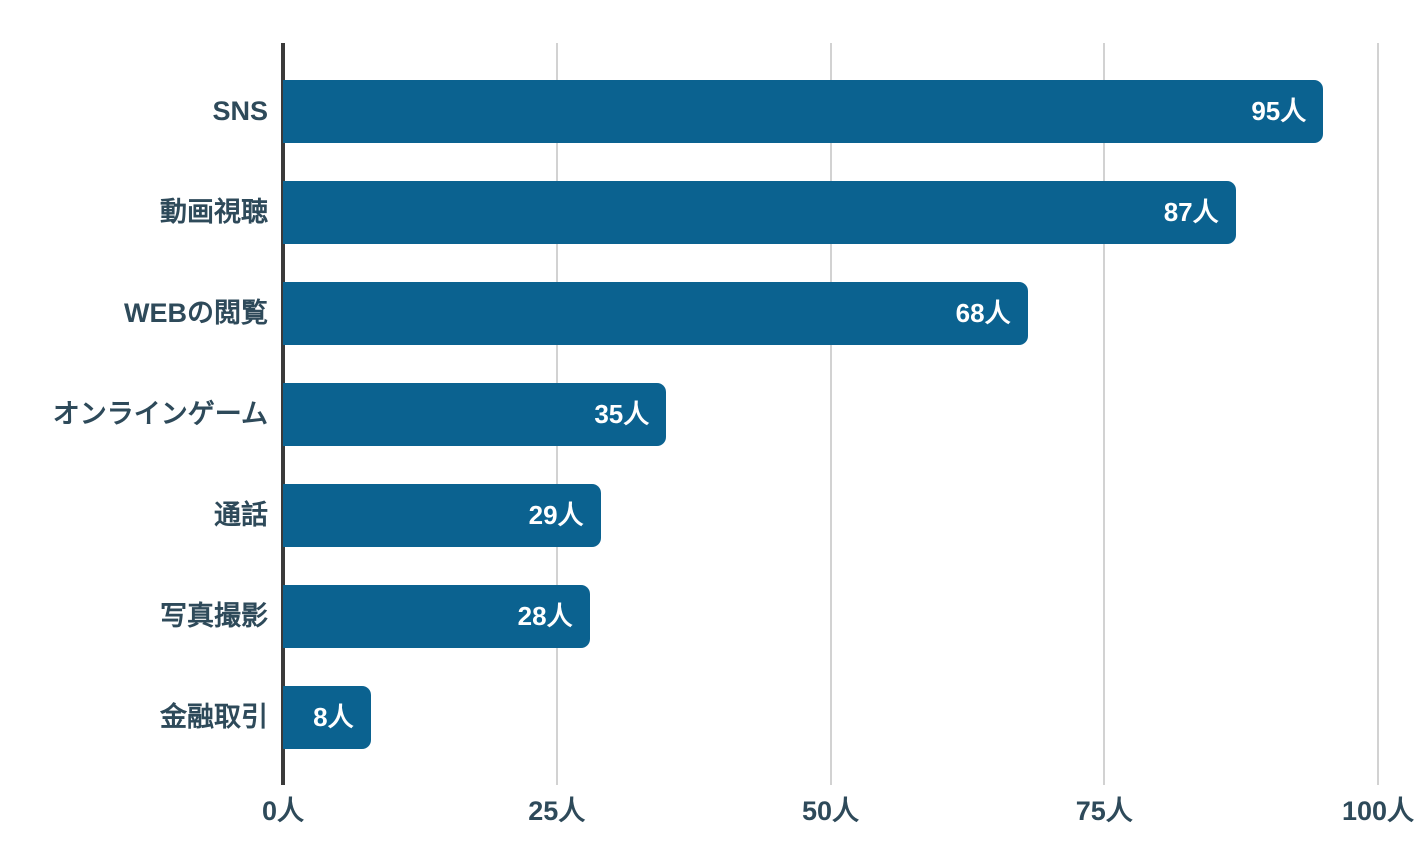 Image resolution: width=1422 pixels, height=866 pixels. I want to click on x-axis-tick-label: 25人, so click(557, 811).